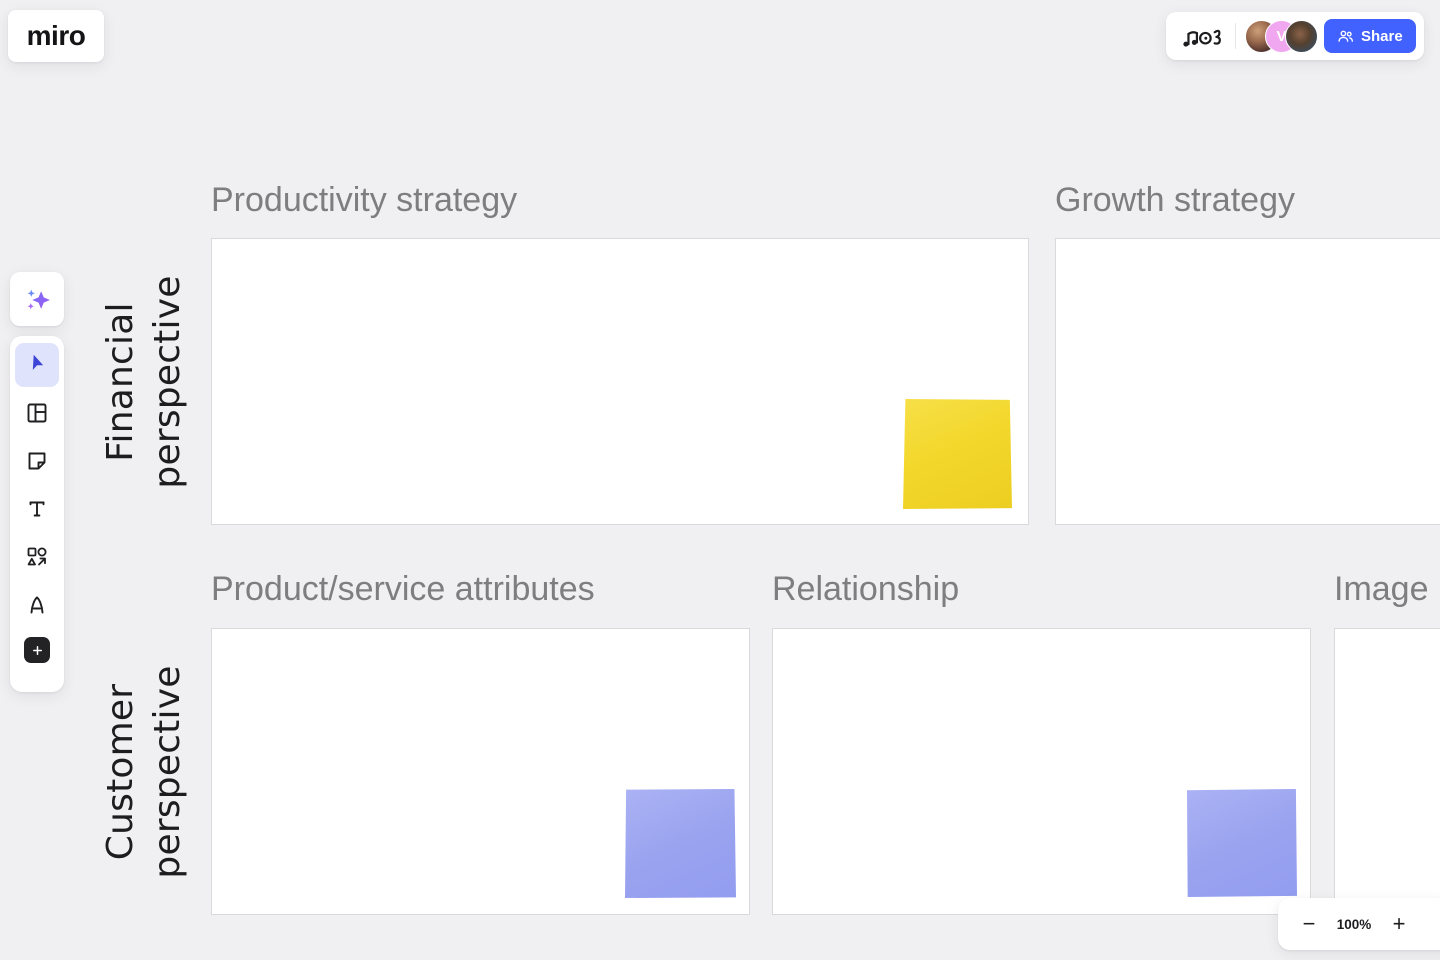 The image size is (1440, 960). What do you see at coordinates (144, 381) in the screenshot?
I see `row-label-financial-perspective: Financial perspective` at bounding box center [144, 381].